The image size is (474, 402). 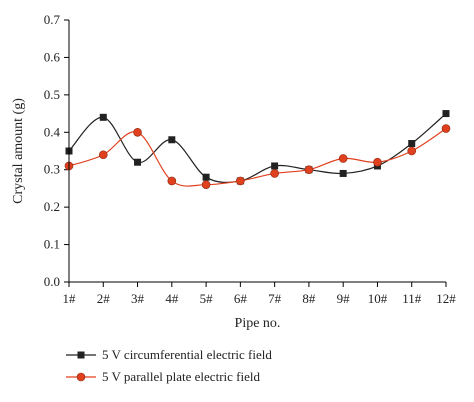 What do you see at coordinates (52, 19) in the screenshot?
I see `y-tick-label: 0.7` at bounding box center [52, 19].